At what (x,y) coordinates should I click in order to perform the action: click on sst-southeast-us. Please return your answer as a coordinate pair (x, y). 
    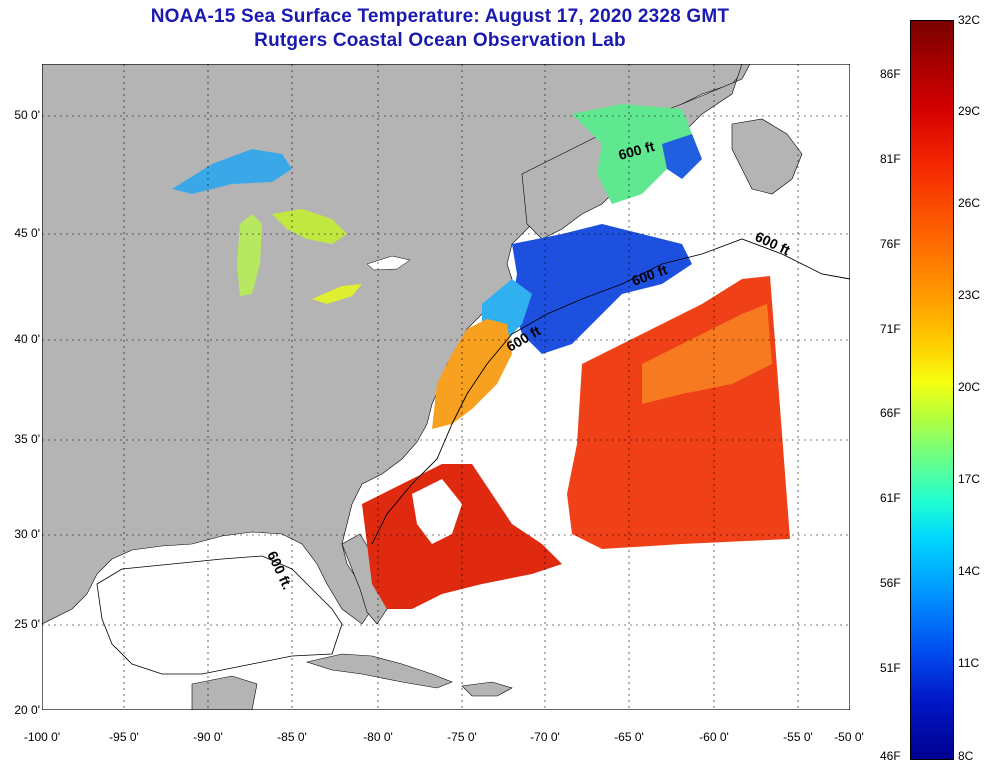
    Looking at the image, I should click on (462, 536).